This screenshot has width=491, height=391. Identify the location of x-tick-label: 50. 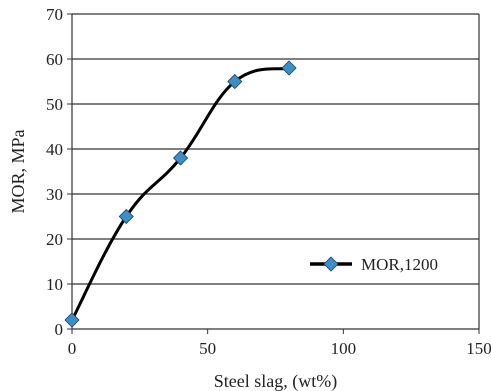
(207, 348).